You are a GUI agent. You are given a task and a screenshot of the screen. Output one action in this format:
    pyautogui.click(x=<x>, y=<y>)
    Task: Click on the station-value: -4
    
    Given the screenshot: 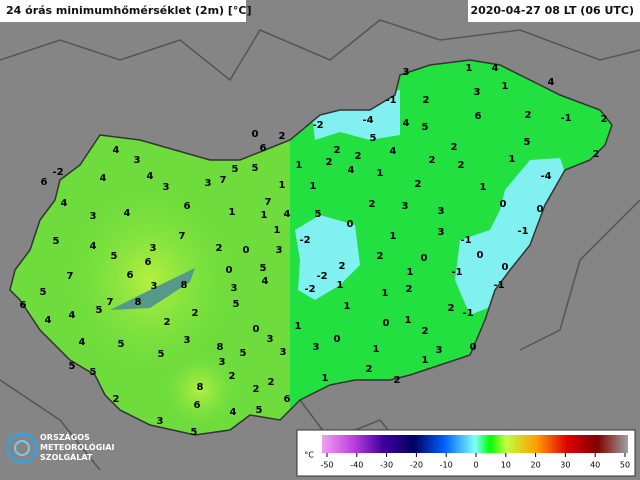 What is the action you would take?
    pyautogui.click(x=545, y=176)
    